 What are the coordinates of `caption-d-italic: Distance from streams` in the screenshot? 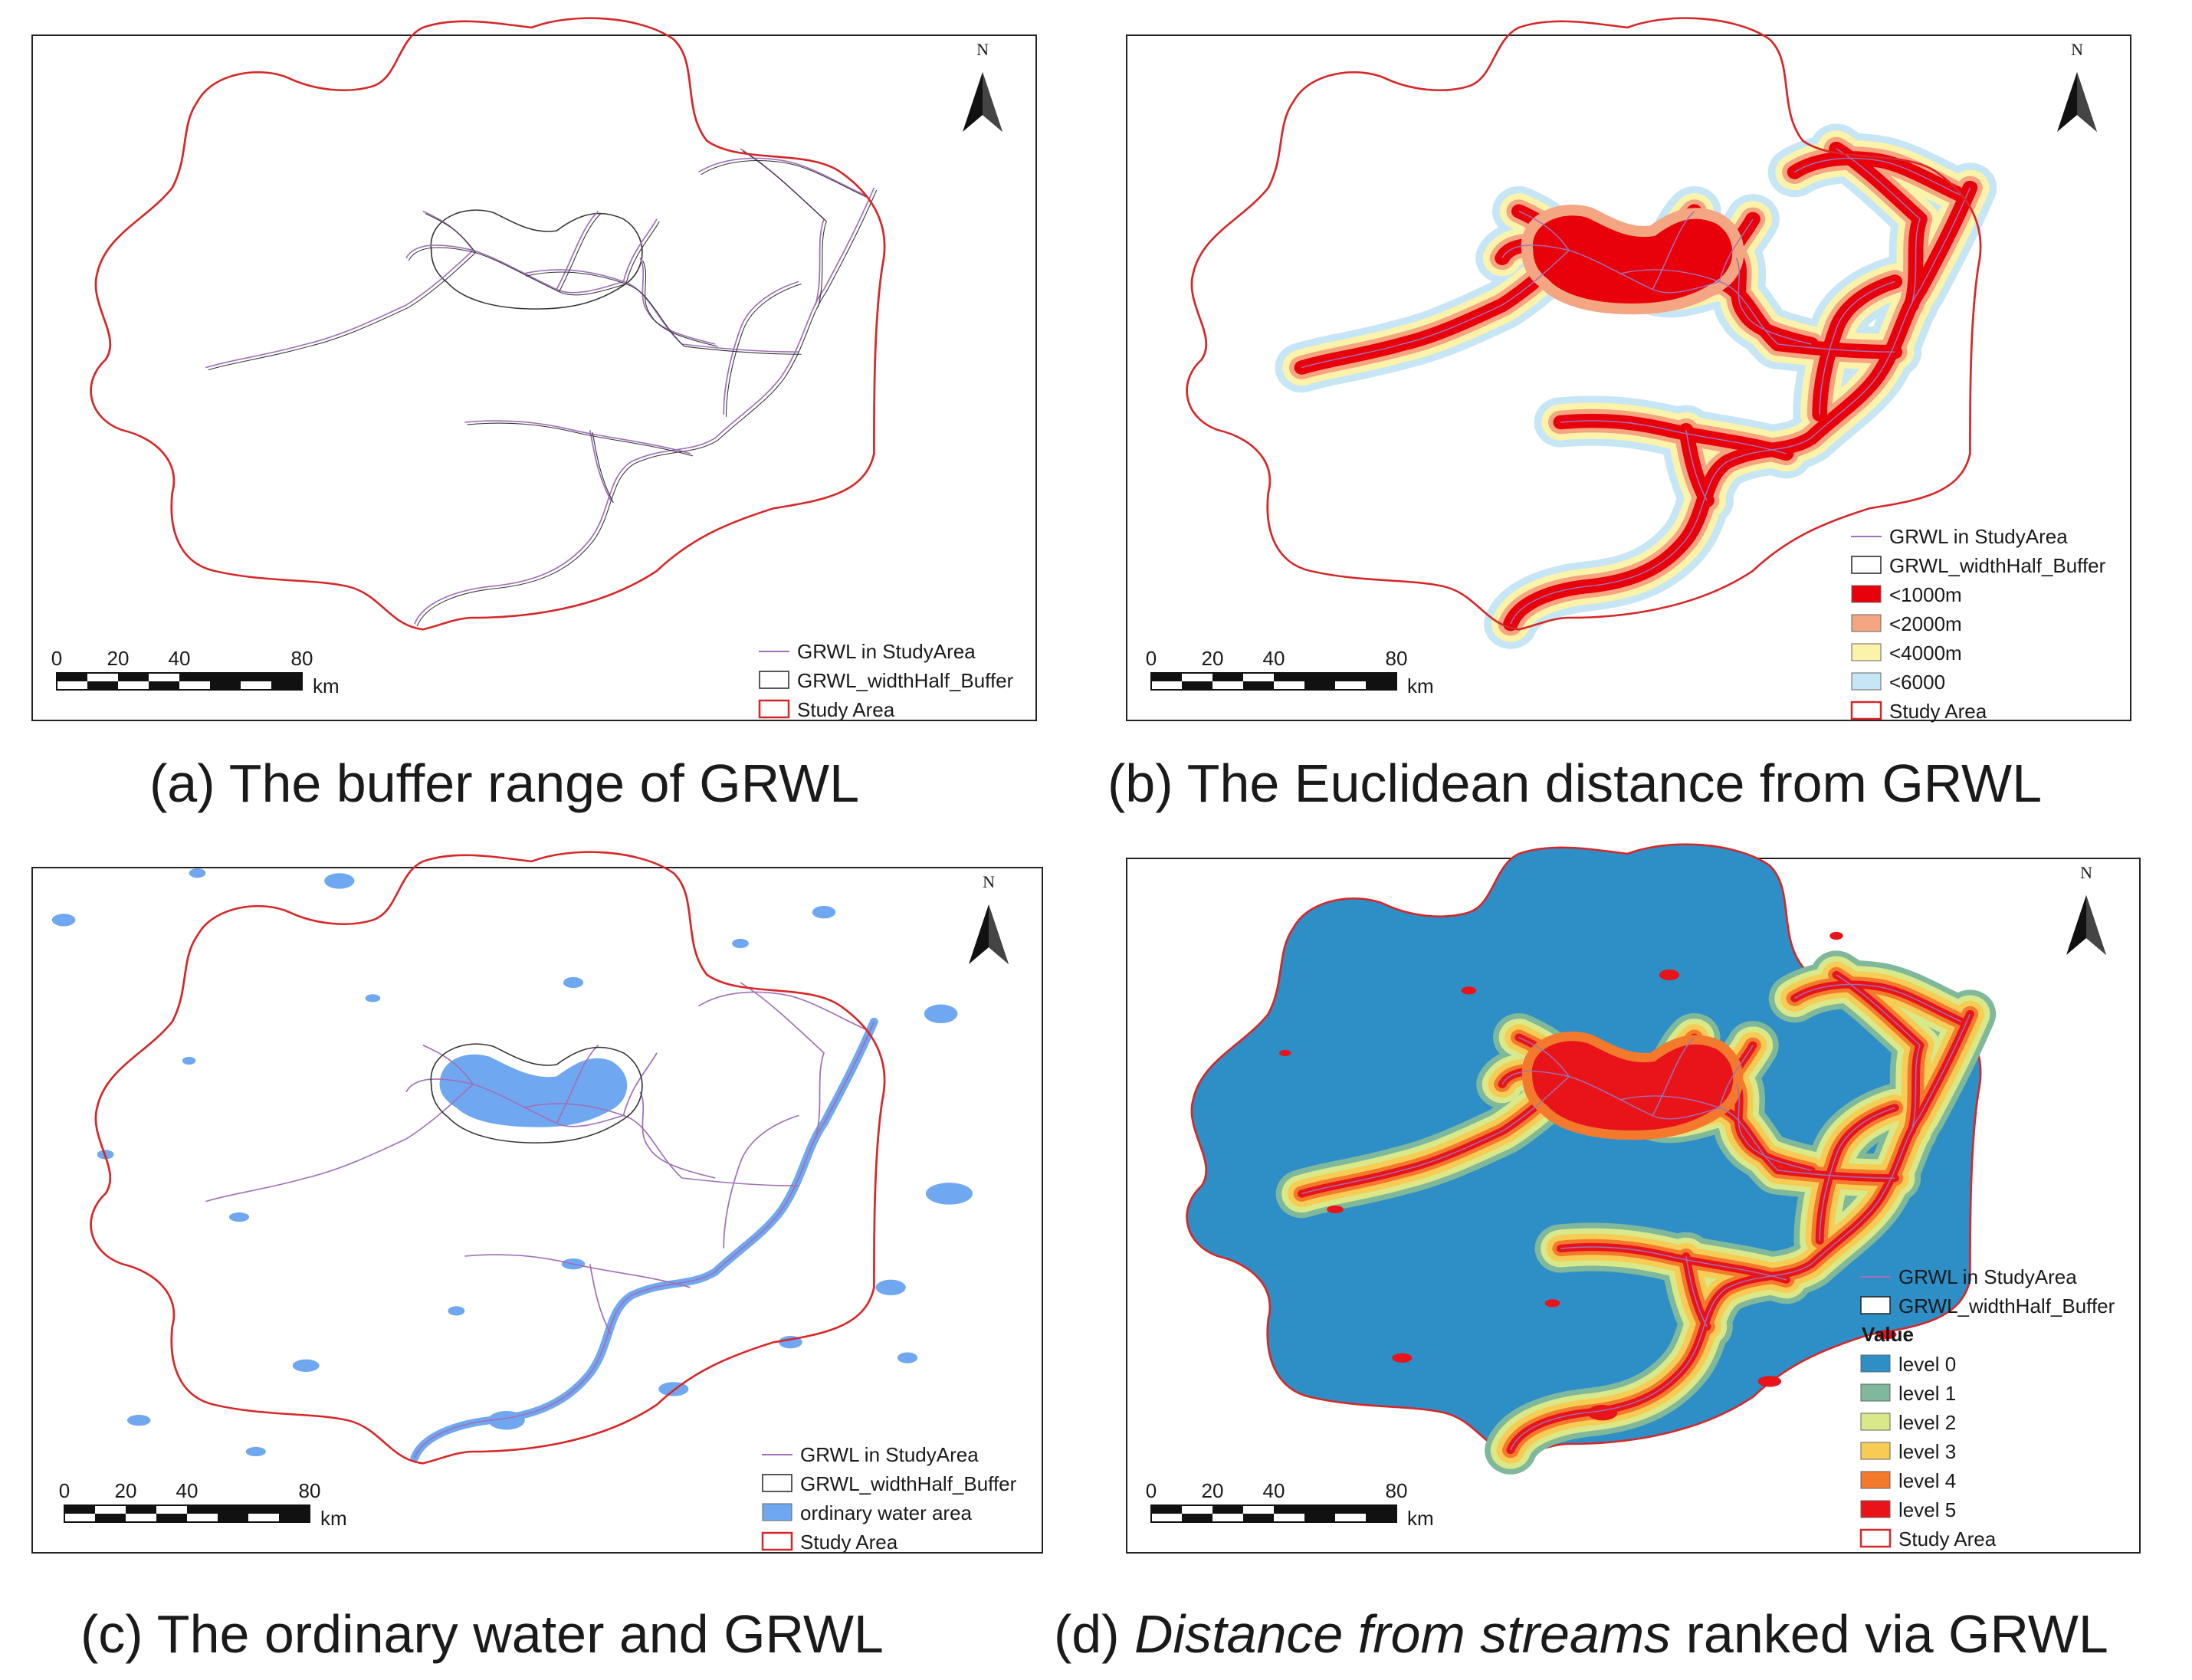 It's located at (1403, 1634).